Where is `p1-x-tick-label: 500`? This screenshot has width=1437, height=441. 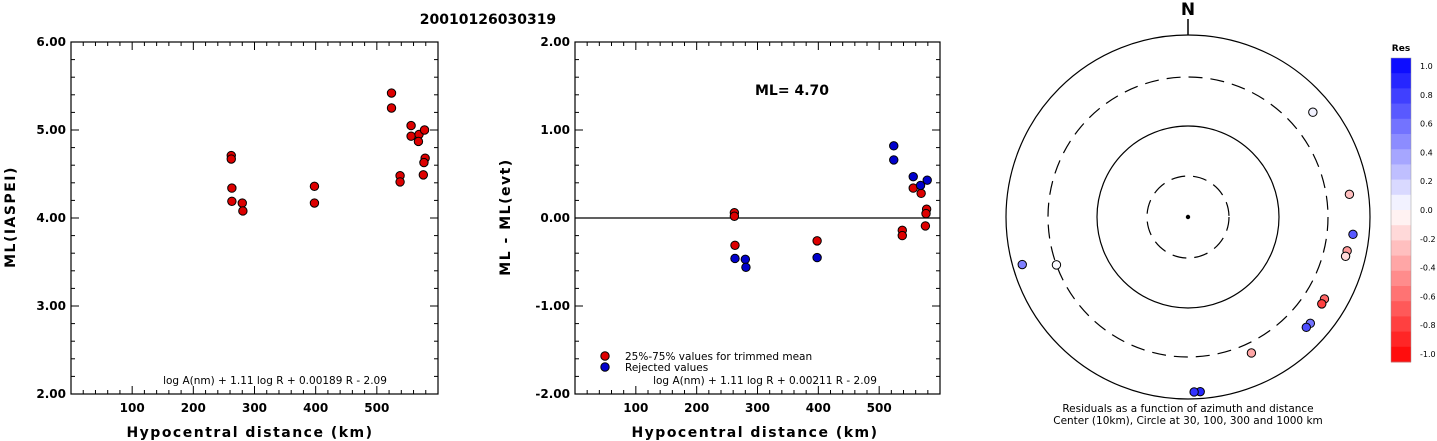
p1-x-tick-label: 500 is located at coordinates (376, 408).